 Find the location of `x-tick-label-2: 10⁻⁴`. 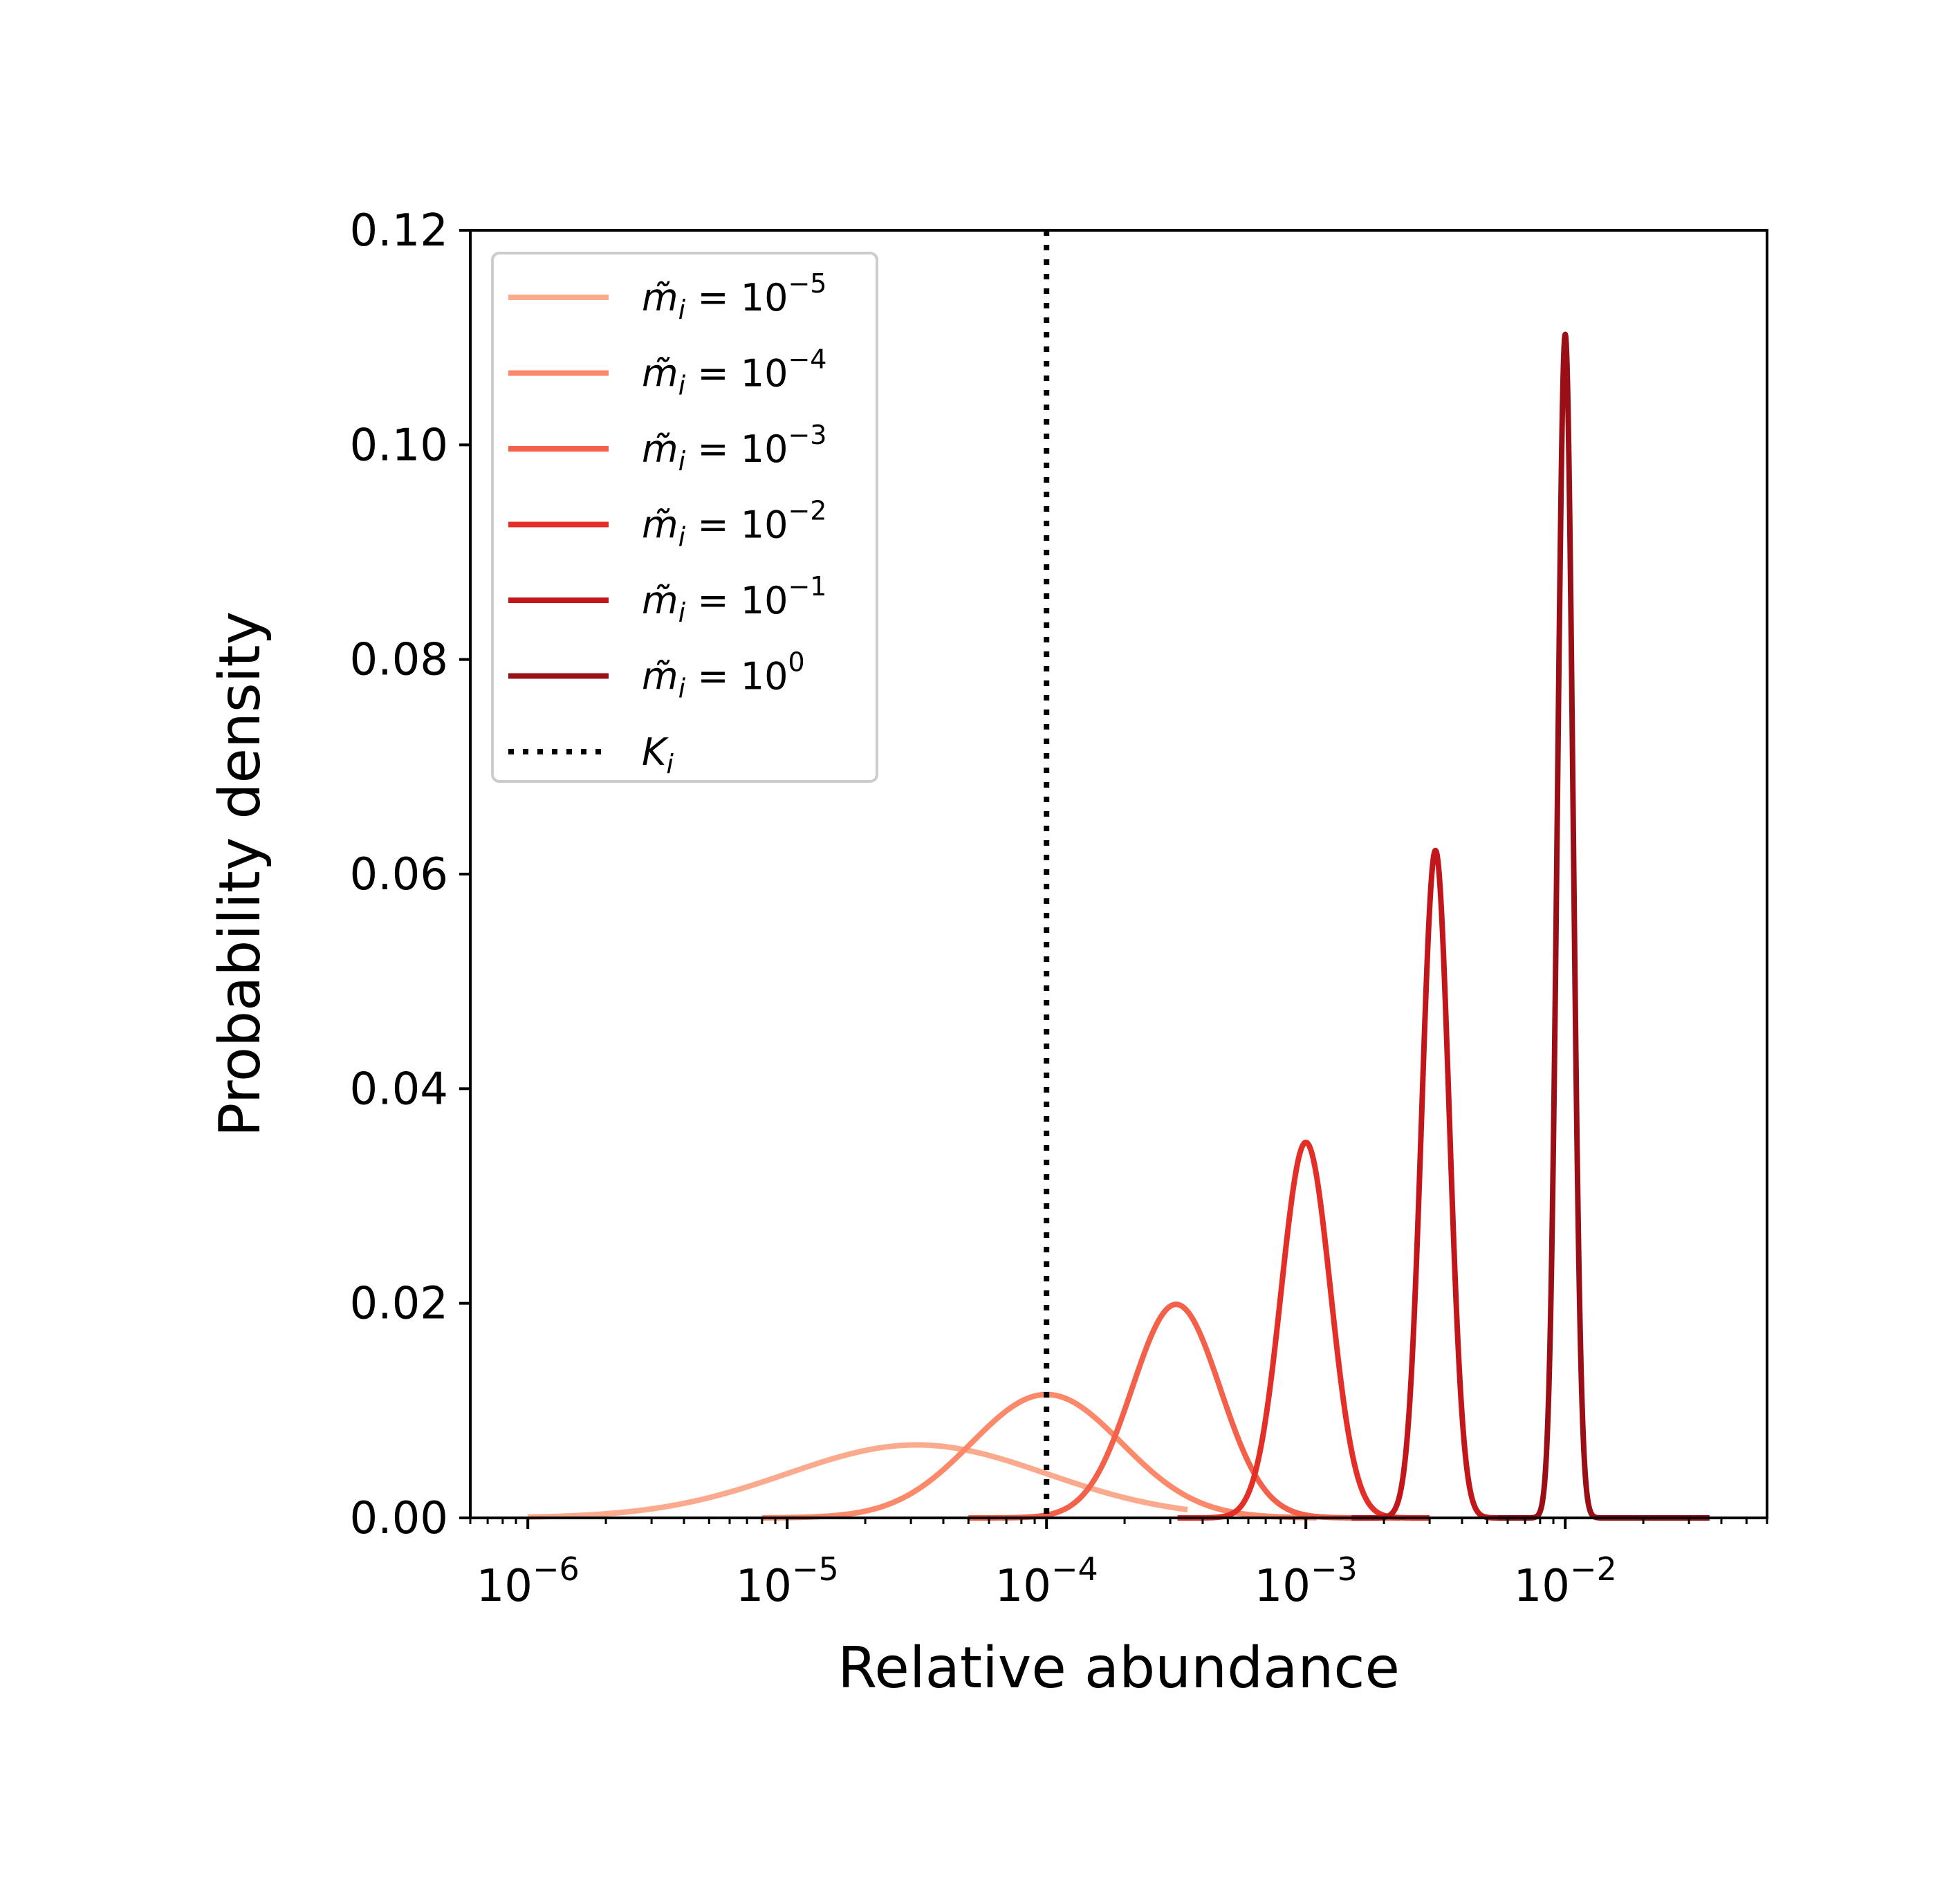

x-tick-label-2: 10⁻⁴ is located at coordinates (1046, 1581).